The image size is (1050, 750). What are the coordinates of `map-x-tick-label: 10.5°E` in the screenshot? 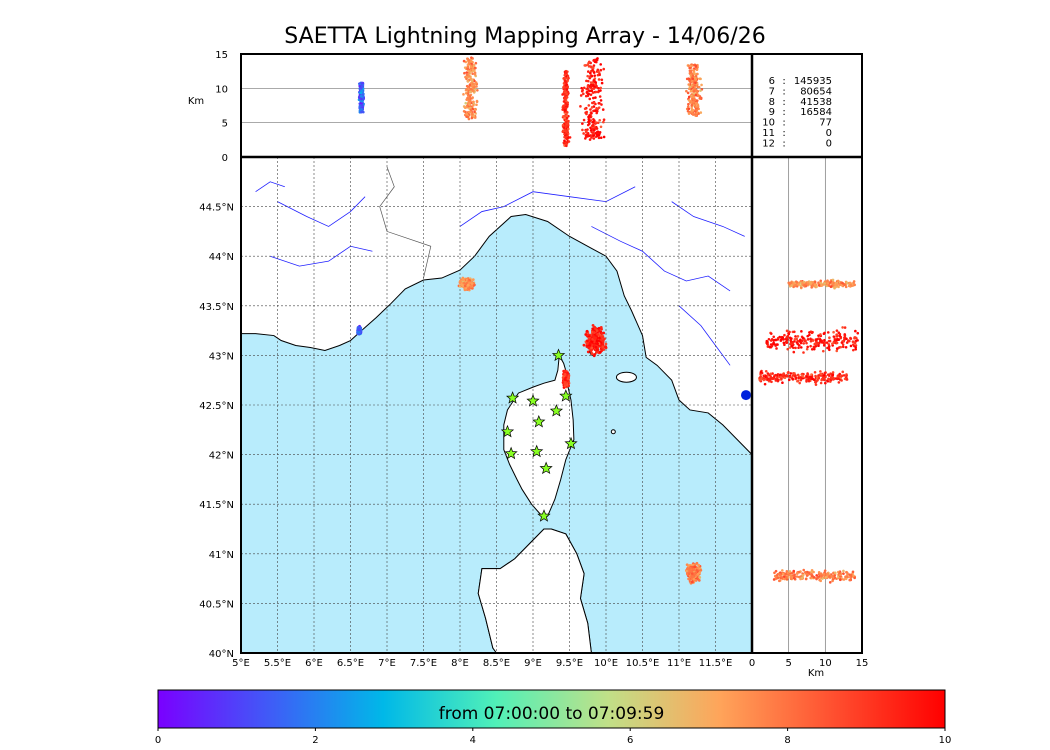 It's located at (643, 663).